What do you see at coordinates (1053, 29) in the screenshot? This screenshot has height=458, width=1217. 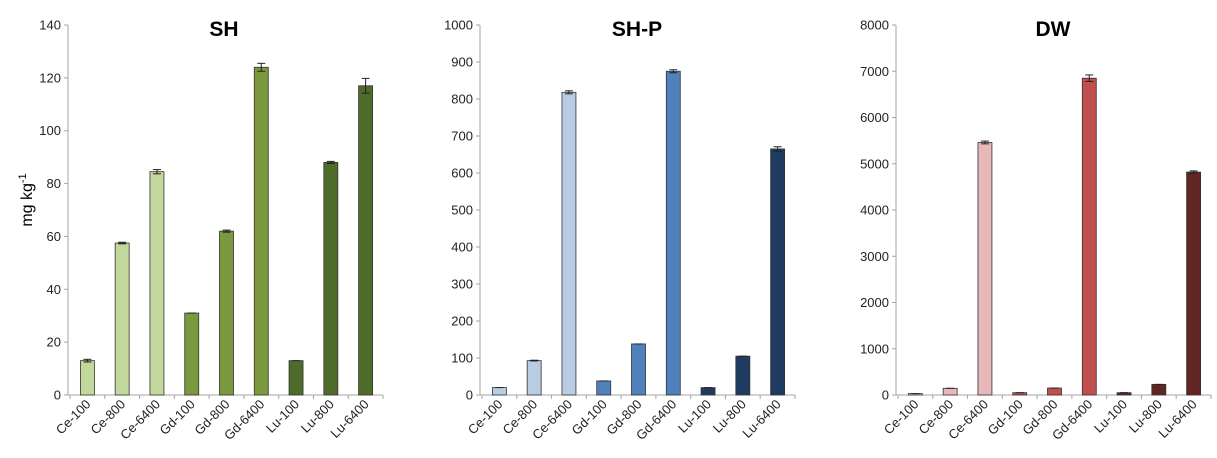 I see `chart-title: DW` at bounding box center [1053, 29].